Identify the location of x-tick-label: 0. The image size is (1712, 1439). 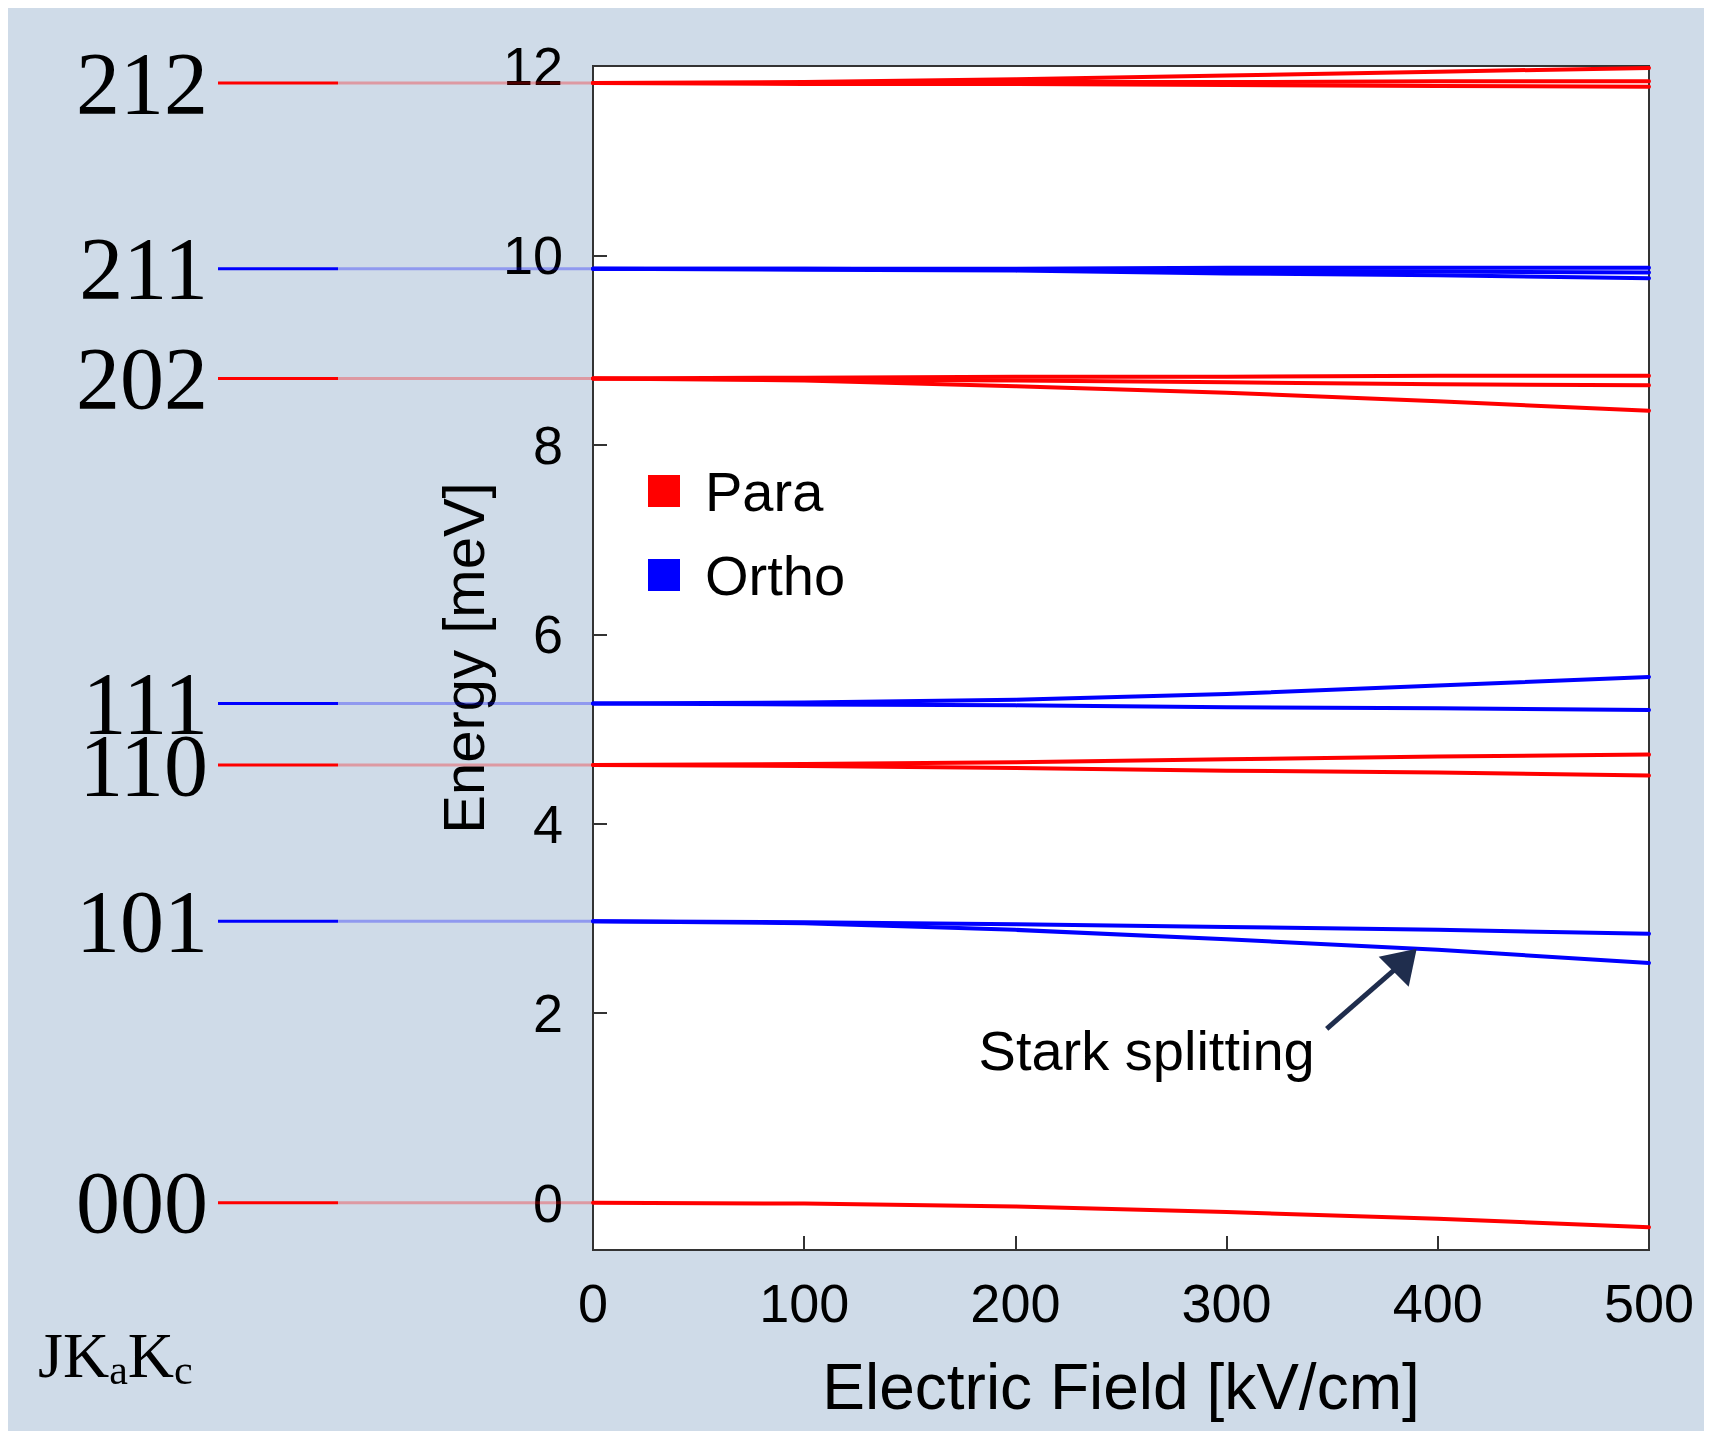
(593, 1303).